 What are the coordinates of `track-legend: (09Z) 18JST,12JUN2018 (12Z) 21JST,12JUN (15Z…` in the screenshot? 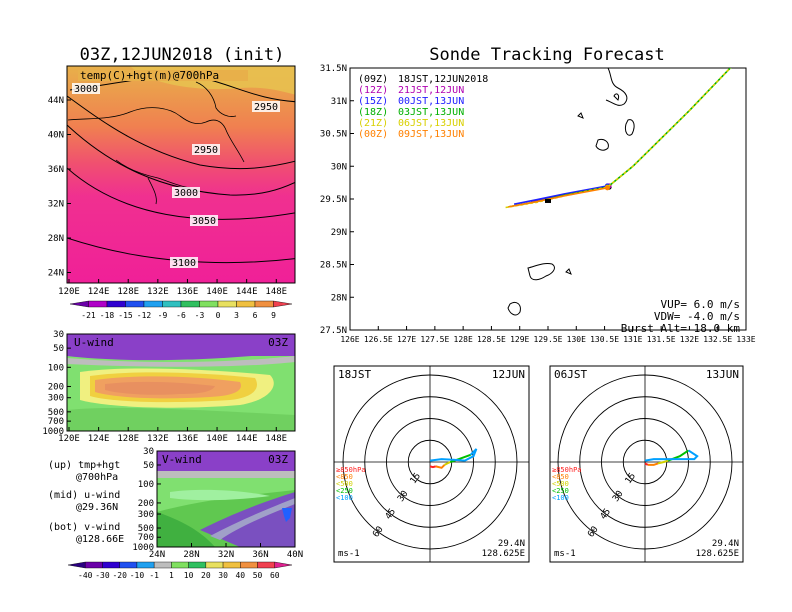 It's located at (423, 107).